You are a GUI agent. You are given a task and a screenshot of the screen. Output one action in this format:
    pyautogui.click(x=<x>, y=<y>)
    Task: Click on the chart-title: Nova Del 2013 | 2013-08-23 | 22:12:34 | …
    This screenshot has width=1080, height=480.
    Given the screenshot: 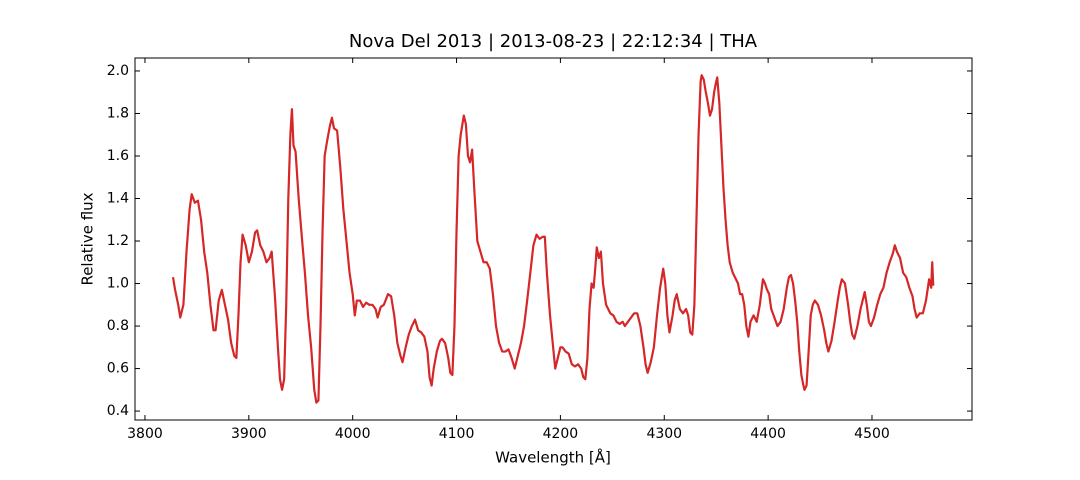 What is the action you would take?
    pyautogui.click(x=553, y=41)
    